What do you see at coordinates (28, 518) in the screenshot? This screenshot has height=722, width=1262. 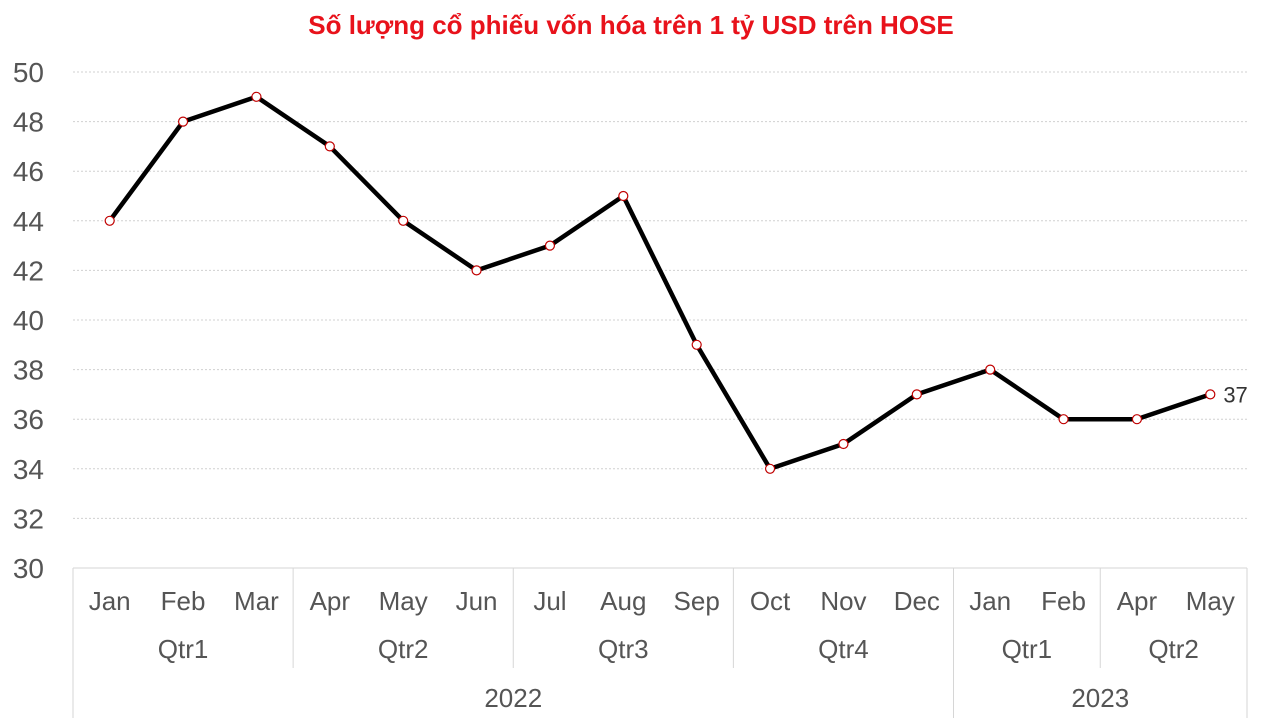 I see `y-tick-label: 32` at bounding box center [28, 518].